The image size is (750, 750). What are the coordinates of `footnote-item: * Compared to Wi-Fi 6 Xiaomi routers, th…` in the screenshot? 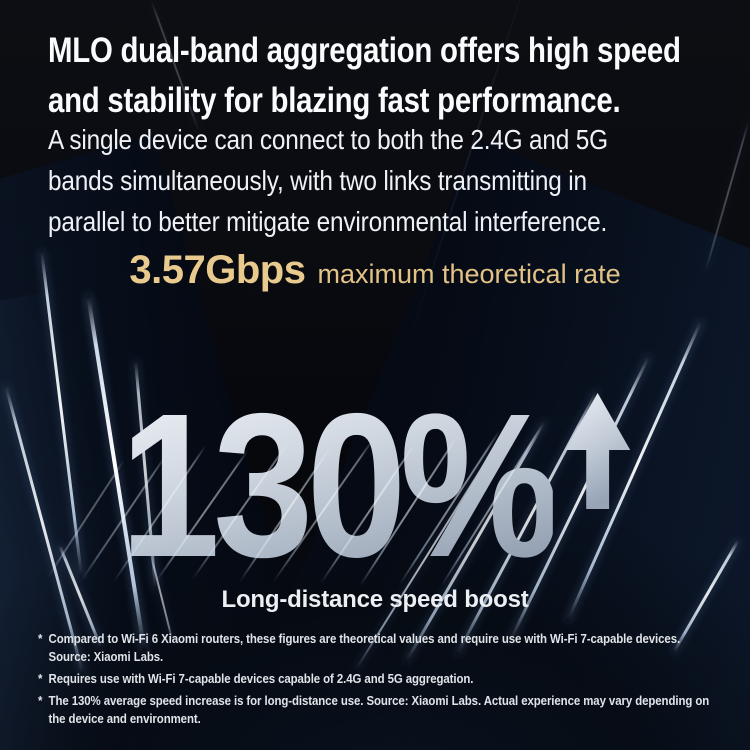 It's located at (374, 648).